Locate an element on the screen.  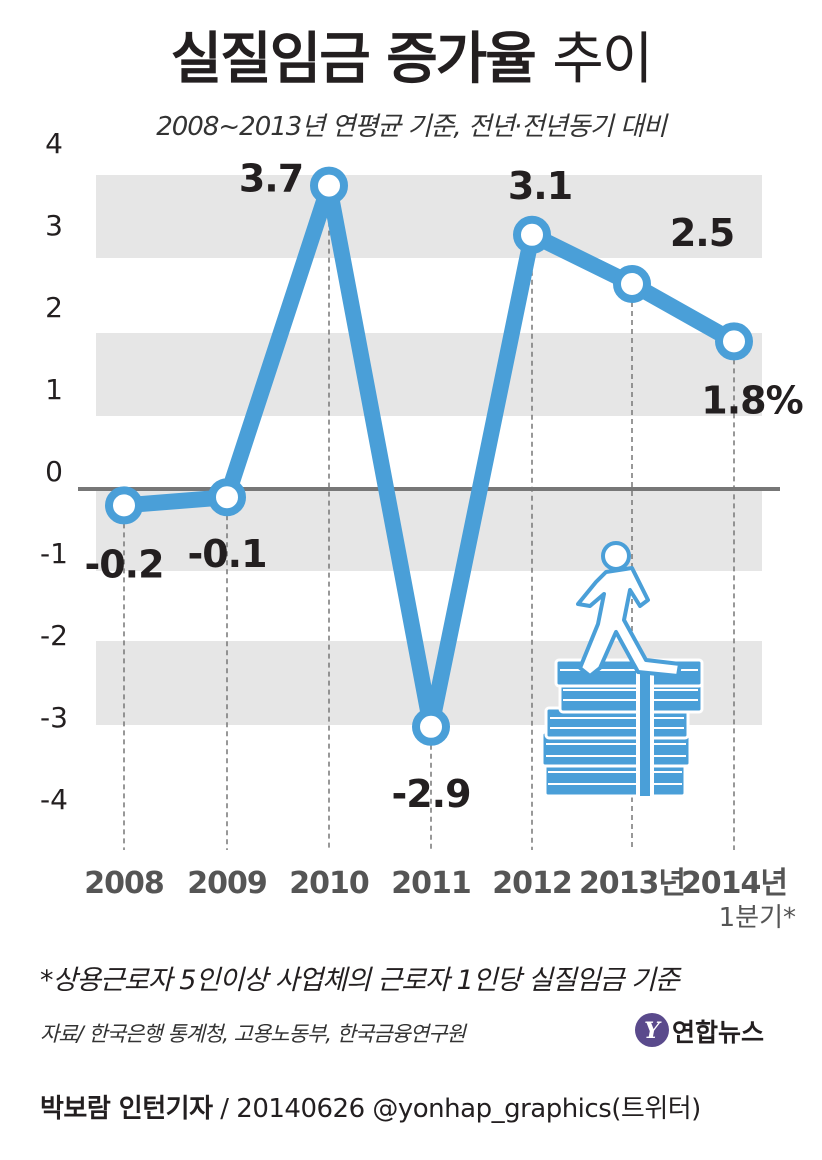
x-tick-label: 2014년 is located at coordinates (734, 883).